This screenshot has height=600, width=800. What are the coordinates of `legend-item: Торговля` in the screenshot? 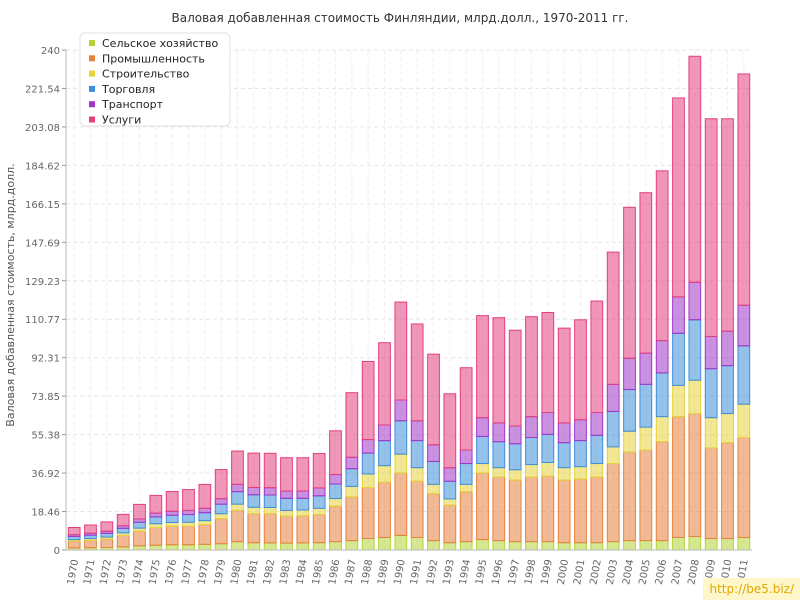 It's located at (128, 89).